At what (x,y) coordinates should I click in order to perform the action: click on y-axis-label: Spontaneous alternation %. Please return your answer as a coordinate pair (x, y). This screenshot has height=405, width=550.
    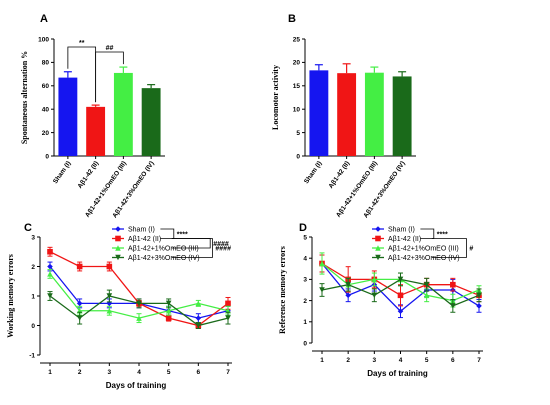
    Looking at the image, I should click on (24, 97).